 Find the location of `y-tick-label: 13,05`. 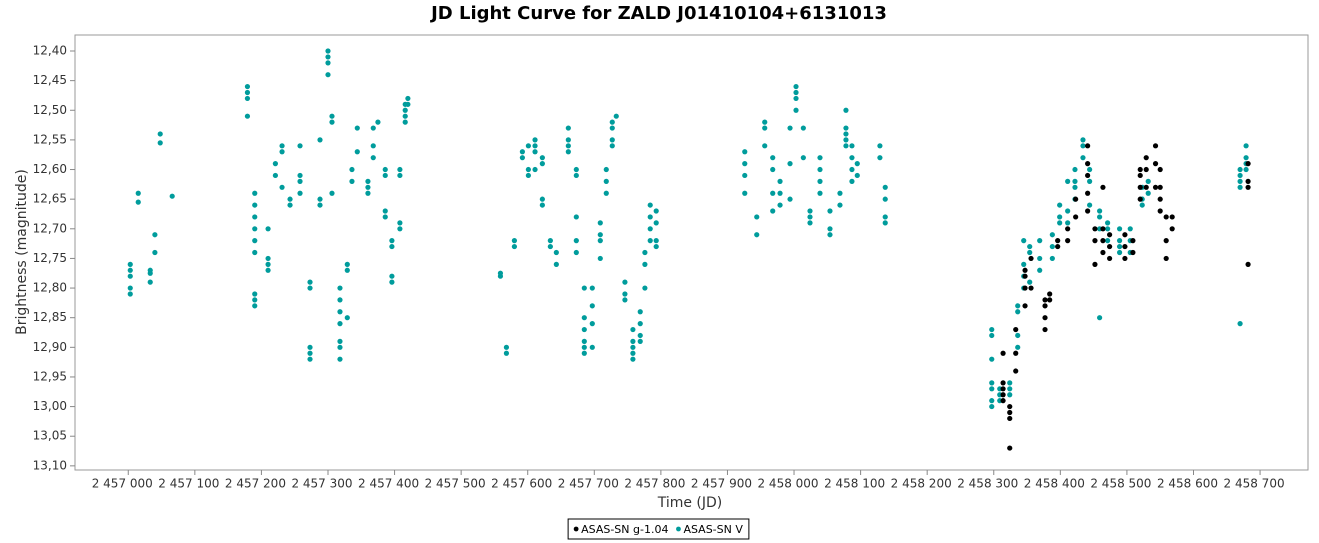

y-tick-label: 13,05 is located at coordinates (50, 436).